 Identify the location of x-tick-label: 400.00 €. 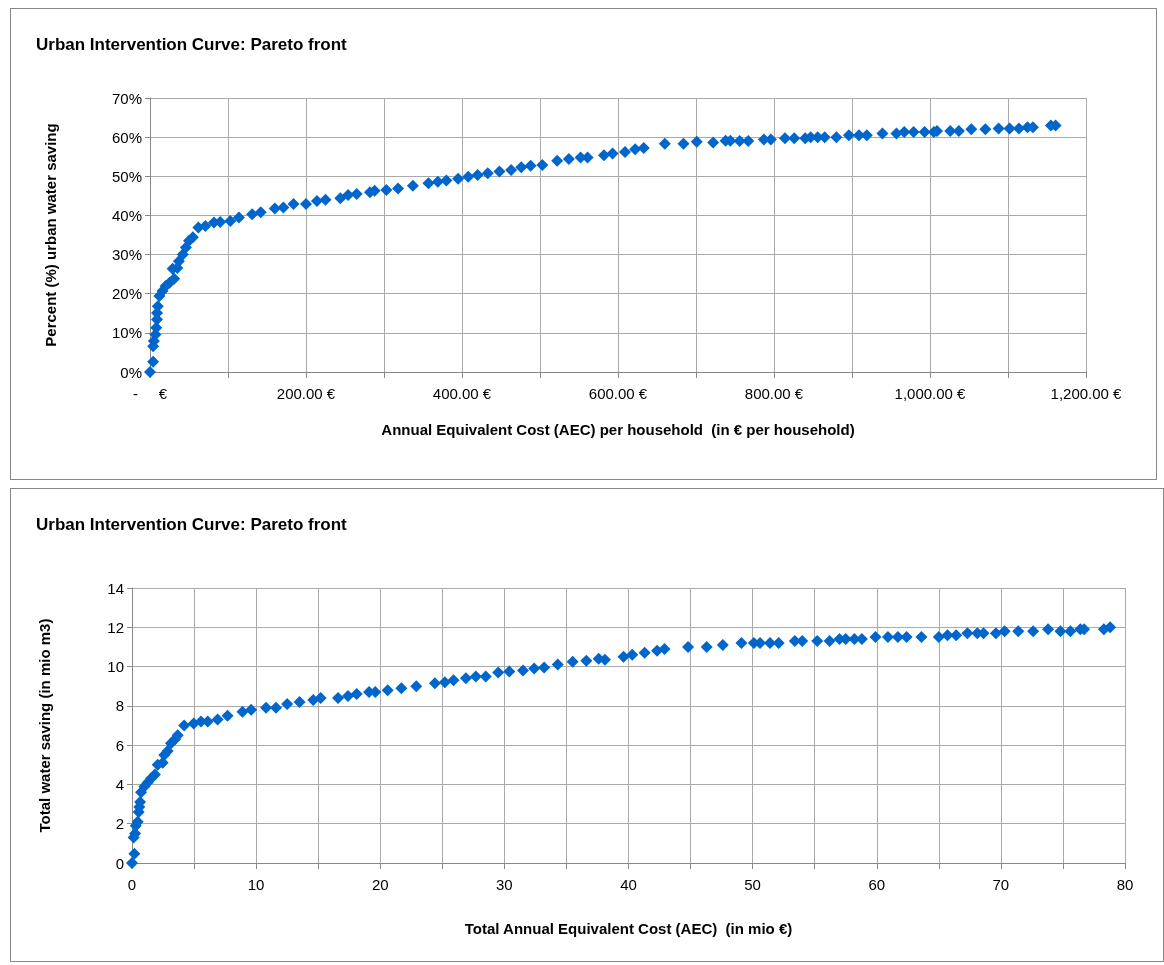
(462, 393).